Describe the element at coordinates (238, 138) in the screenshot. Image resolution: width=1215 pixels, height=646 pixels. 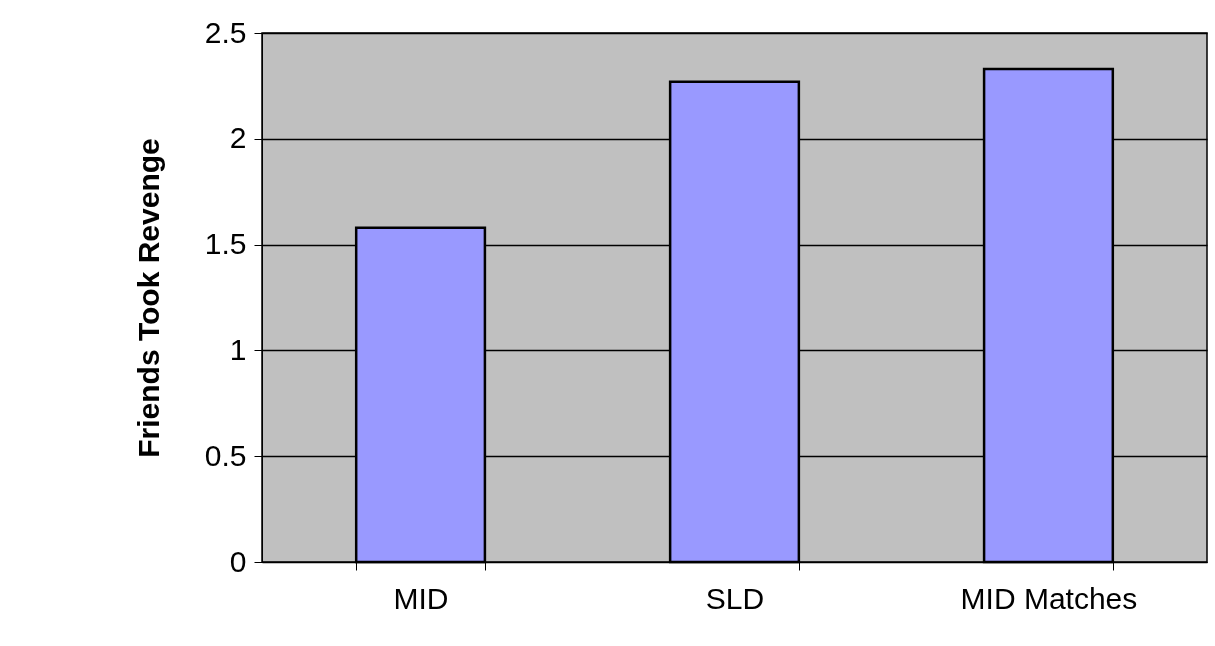
I see `y-tick-label: 2` at that location.